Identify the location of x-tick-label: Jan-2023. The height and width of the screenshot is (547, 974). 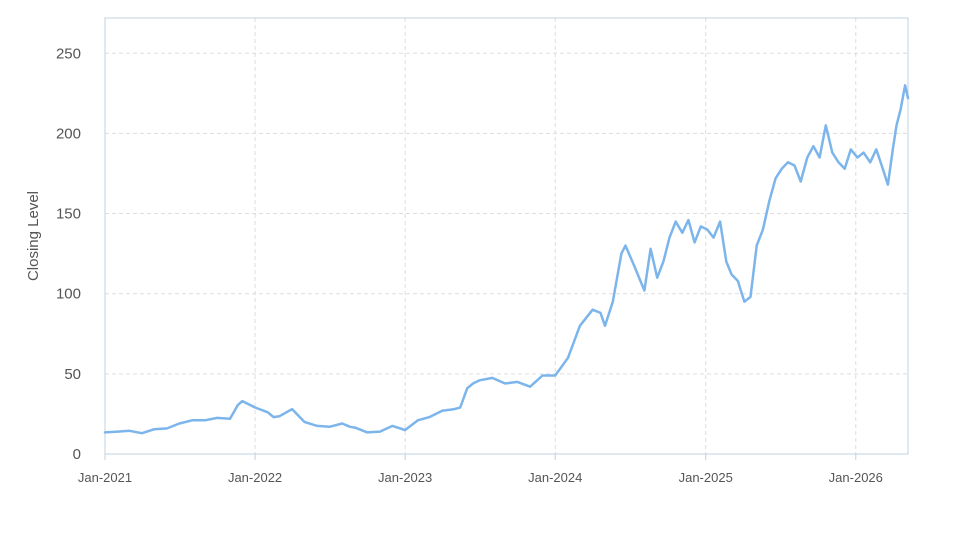
(405, 477).